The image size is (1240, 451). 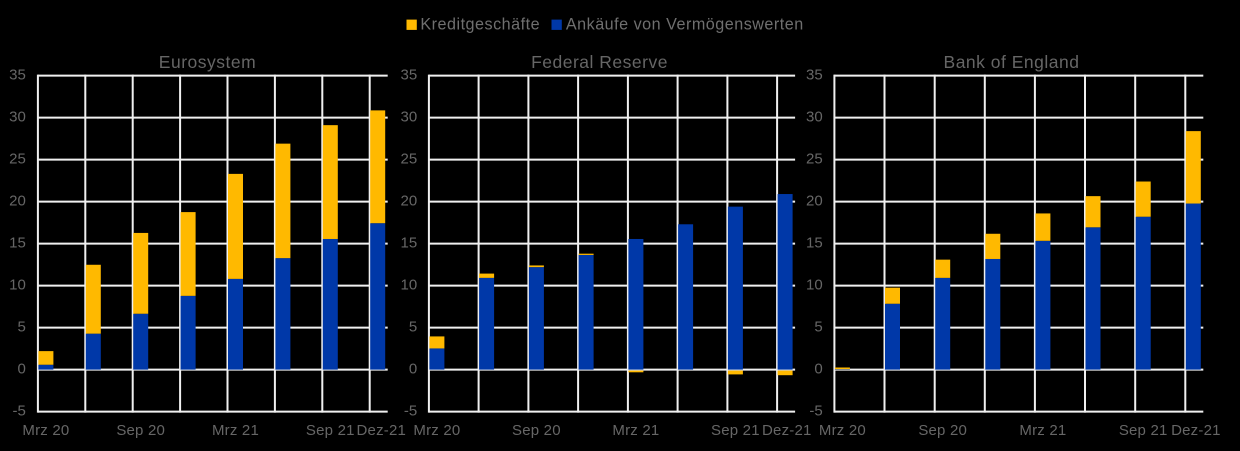 What do you see at coordinates (685, 25) in the screenshot?
I see `svg-text: Ankäufe von Vermögenswerten` at bounding box center [685, 25].